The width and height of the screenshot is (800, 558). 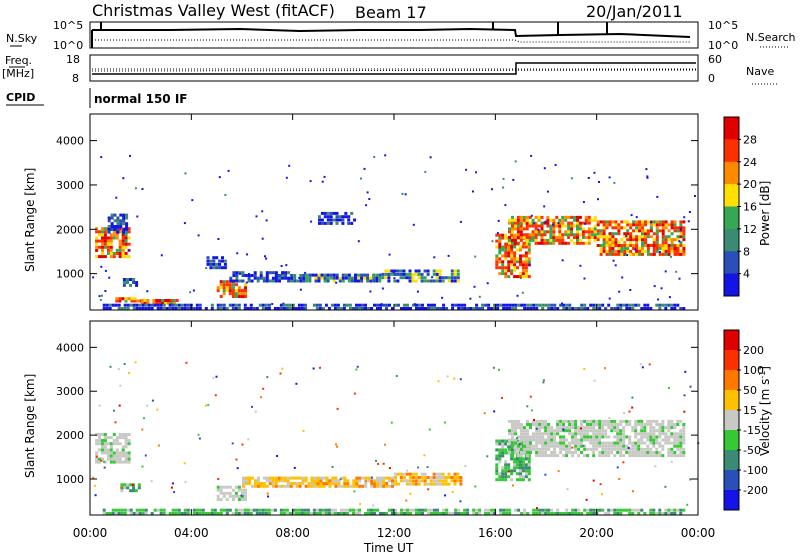 What do you see at coordinates (391, 32) in the screenshot?
I see `nsky-line` at bounding box center [391, 32].